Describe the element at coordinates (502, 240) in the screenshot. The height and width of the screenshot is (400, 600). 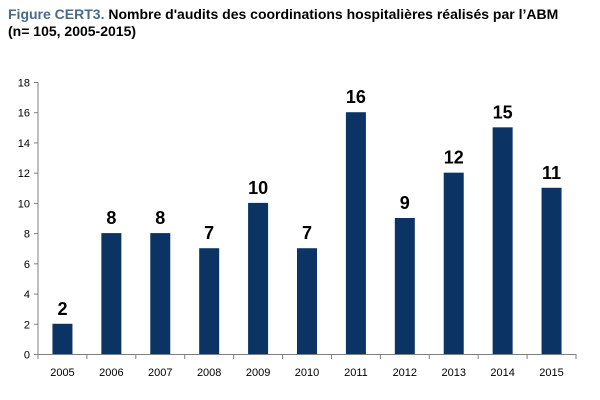
I see `bar-2014` at that location.